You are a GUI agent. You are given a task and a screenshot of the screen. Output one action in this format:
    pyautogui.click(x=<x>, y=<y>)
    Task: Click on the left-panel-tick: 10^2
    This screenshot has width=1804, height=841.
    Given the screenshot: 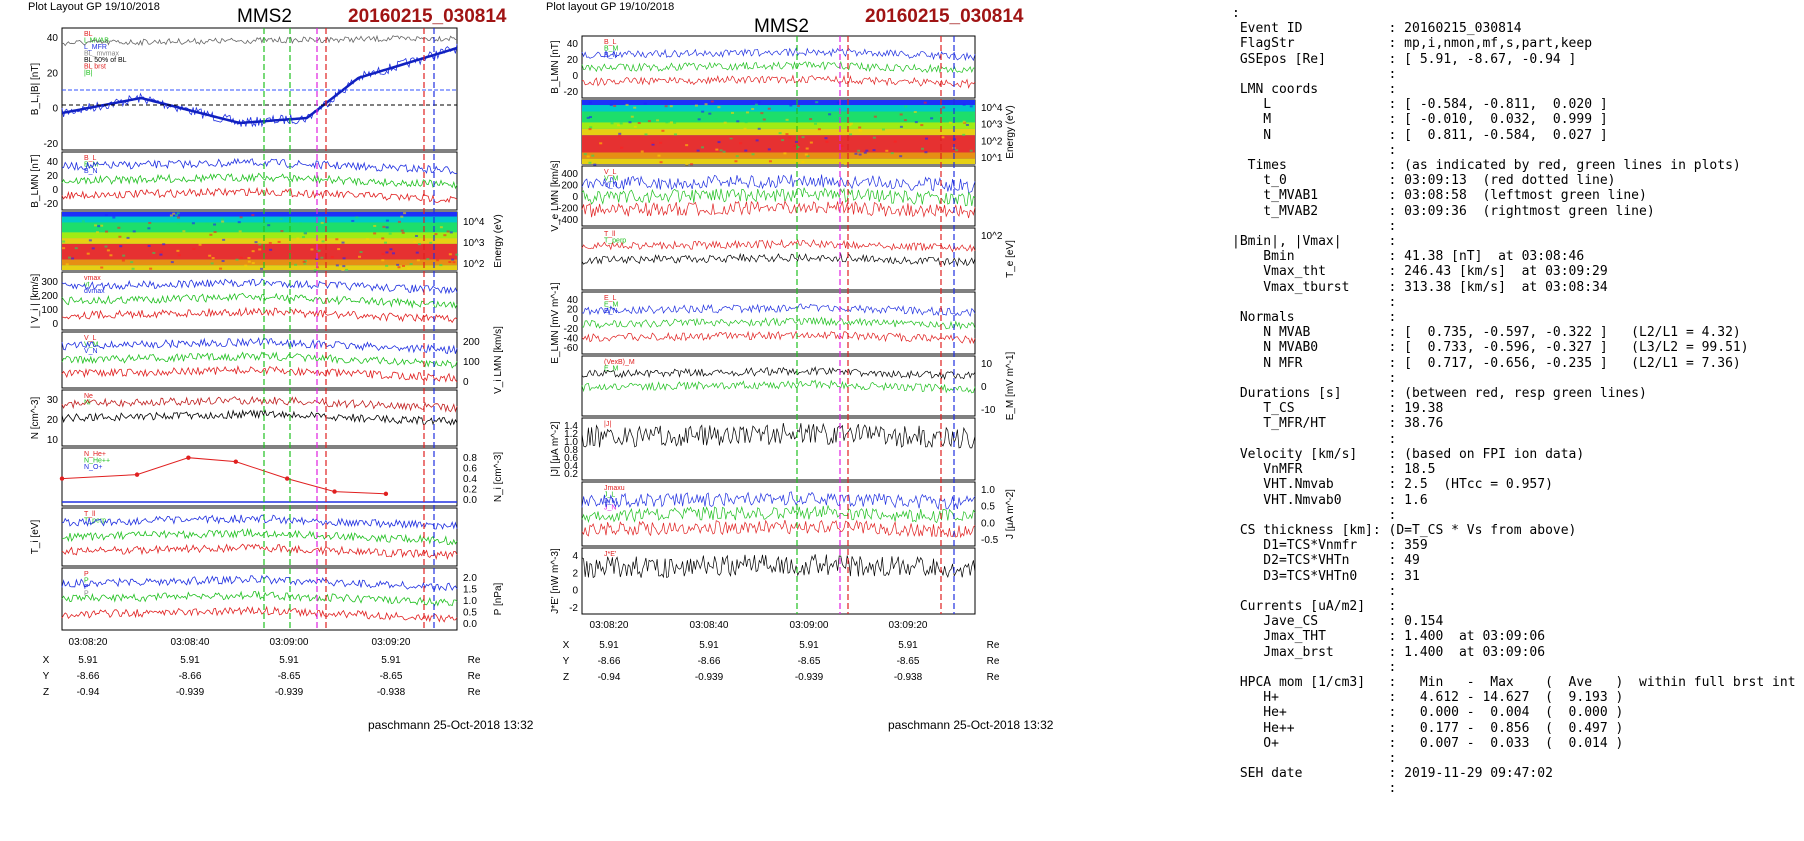 What is the action you would take?
    pyautogui.click(x=474, y=264)
    